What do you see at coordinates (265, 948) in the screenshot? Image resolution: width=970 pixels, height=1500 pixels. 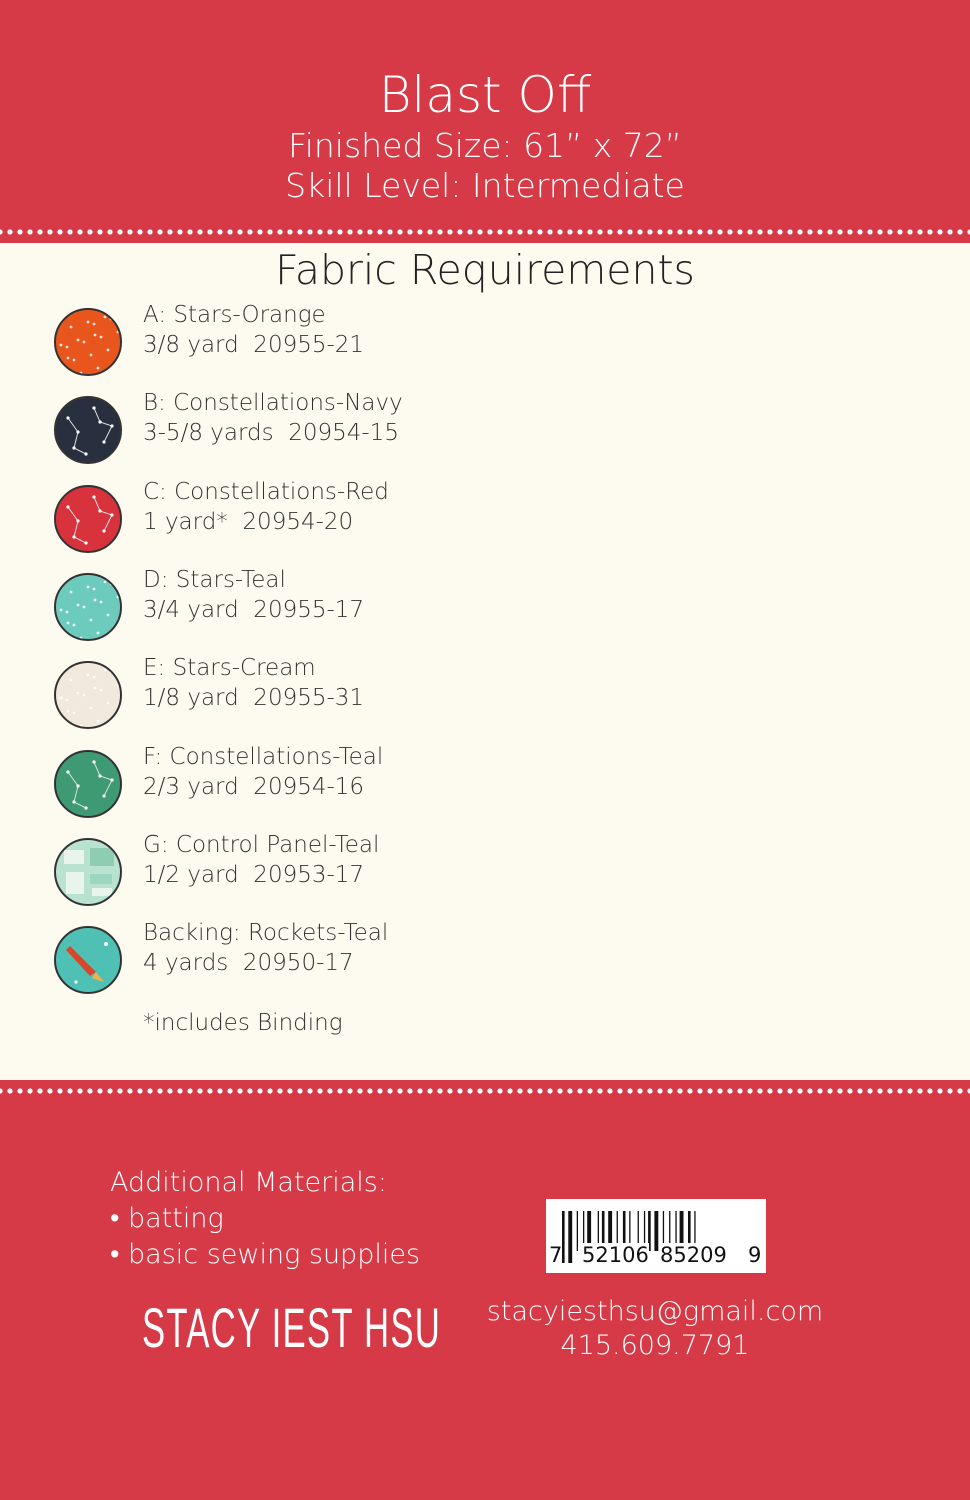 I see `fabric-text: Backing: Rockets-Teal 4 yards 20950-17` at bounding box center [265, 948].